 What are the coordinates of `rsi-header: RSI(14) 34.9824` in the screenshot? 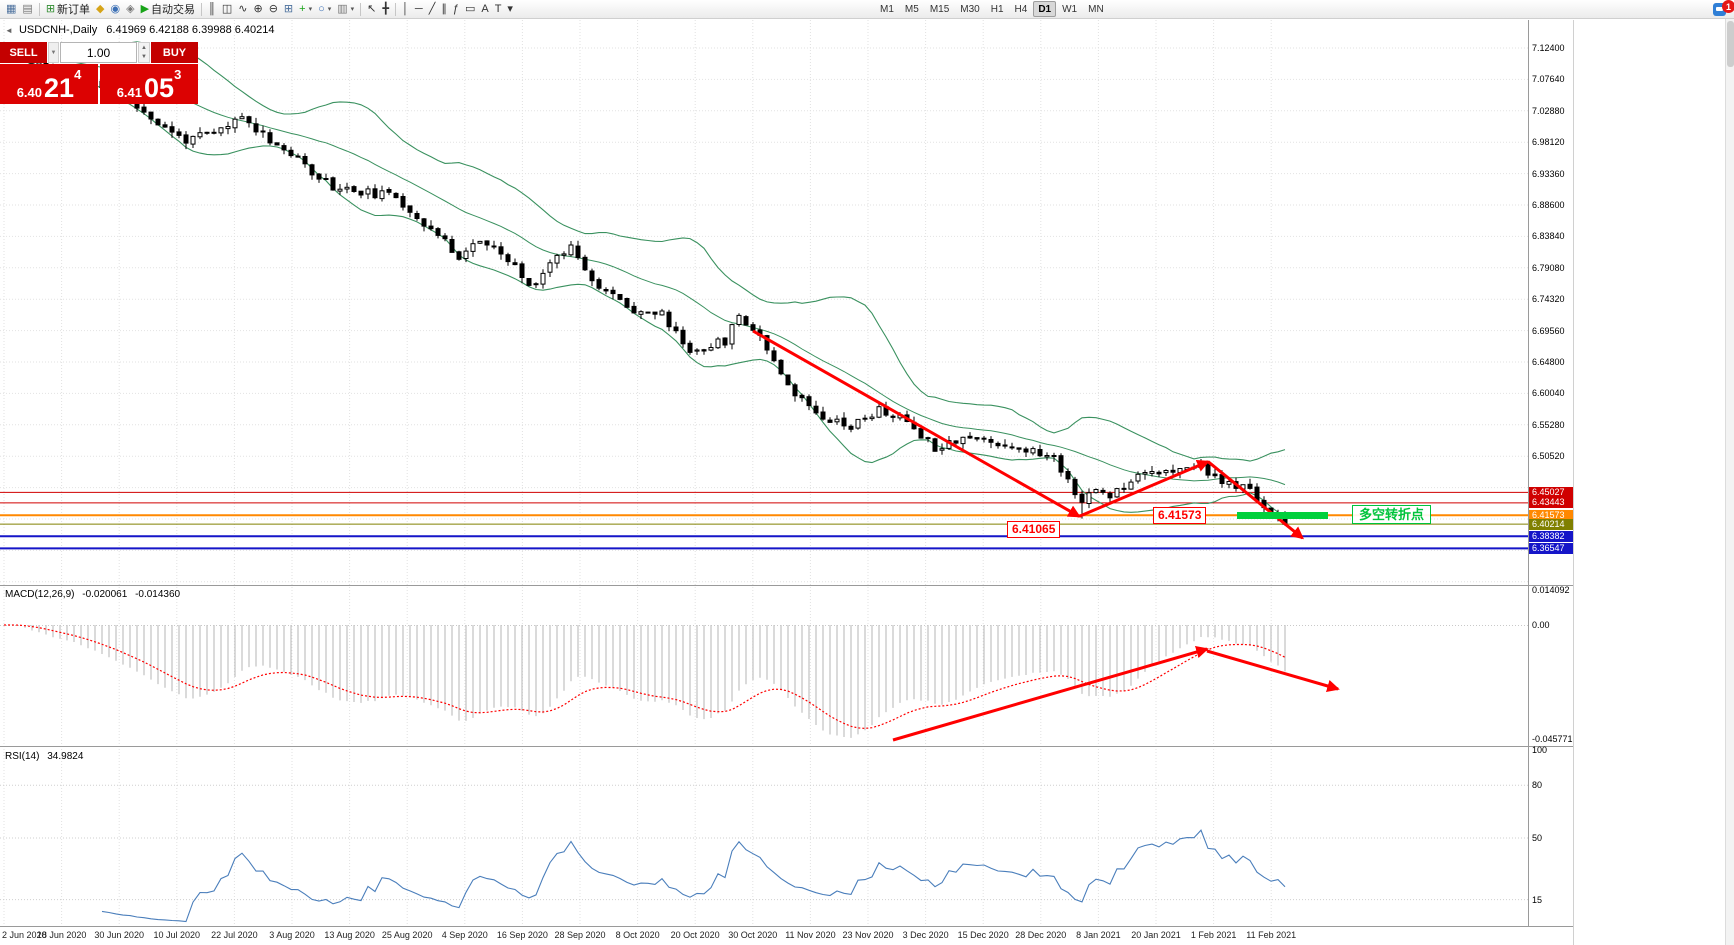 It's located at (44, 756).